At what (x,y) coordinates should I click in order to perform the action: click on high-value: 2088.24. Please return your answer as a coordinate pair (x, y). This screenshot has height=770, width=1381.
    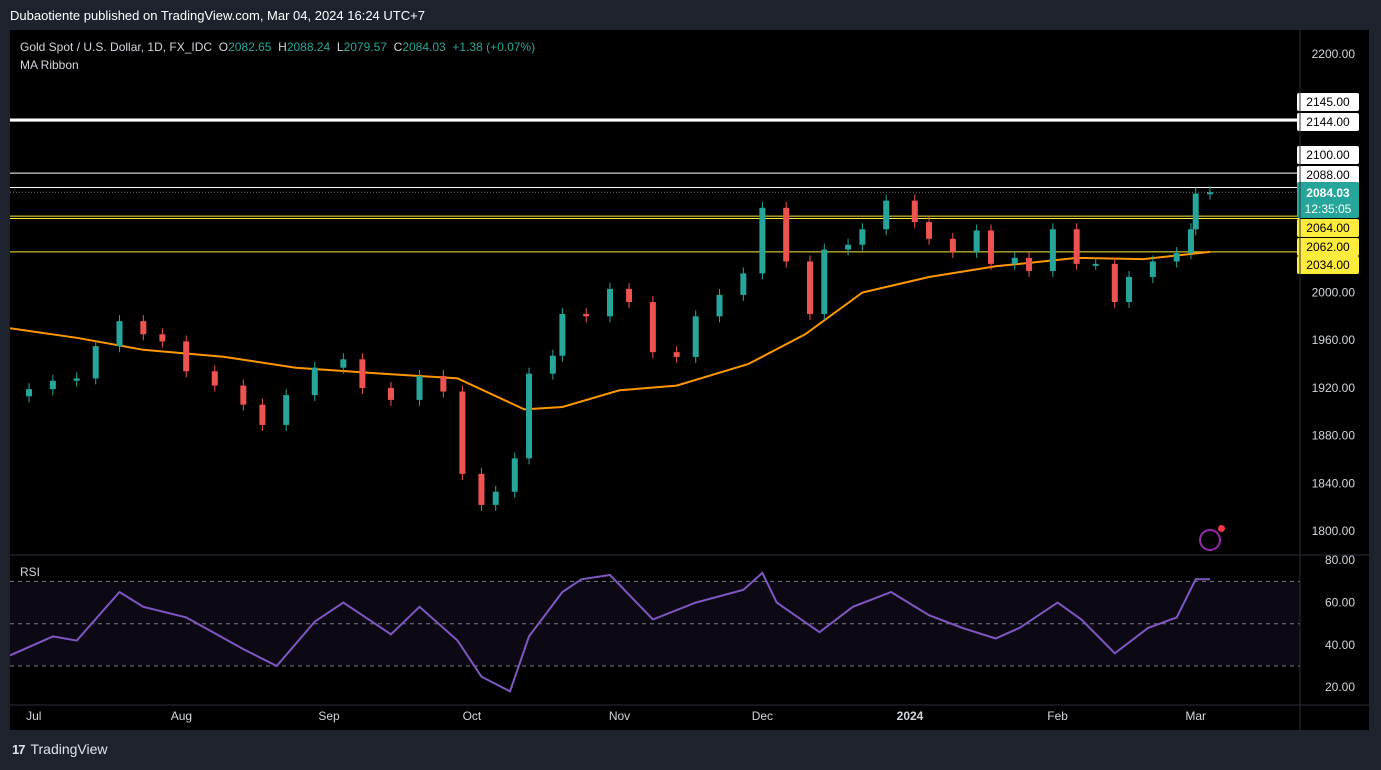
    Looking at the image, I should click on (308, 47).